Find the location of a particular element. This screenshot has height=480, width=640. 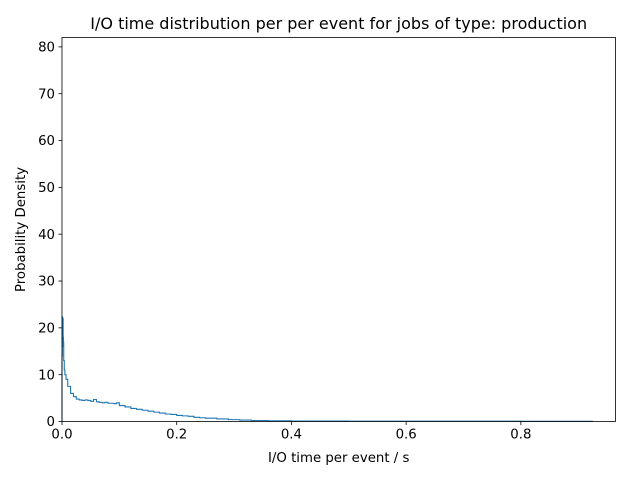

y-tick-label: 70 is located at coordinates (46, 94).